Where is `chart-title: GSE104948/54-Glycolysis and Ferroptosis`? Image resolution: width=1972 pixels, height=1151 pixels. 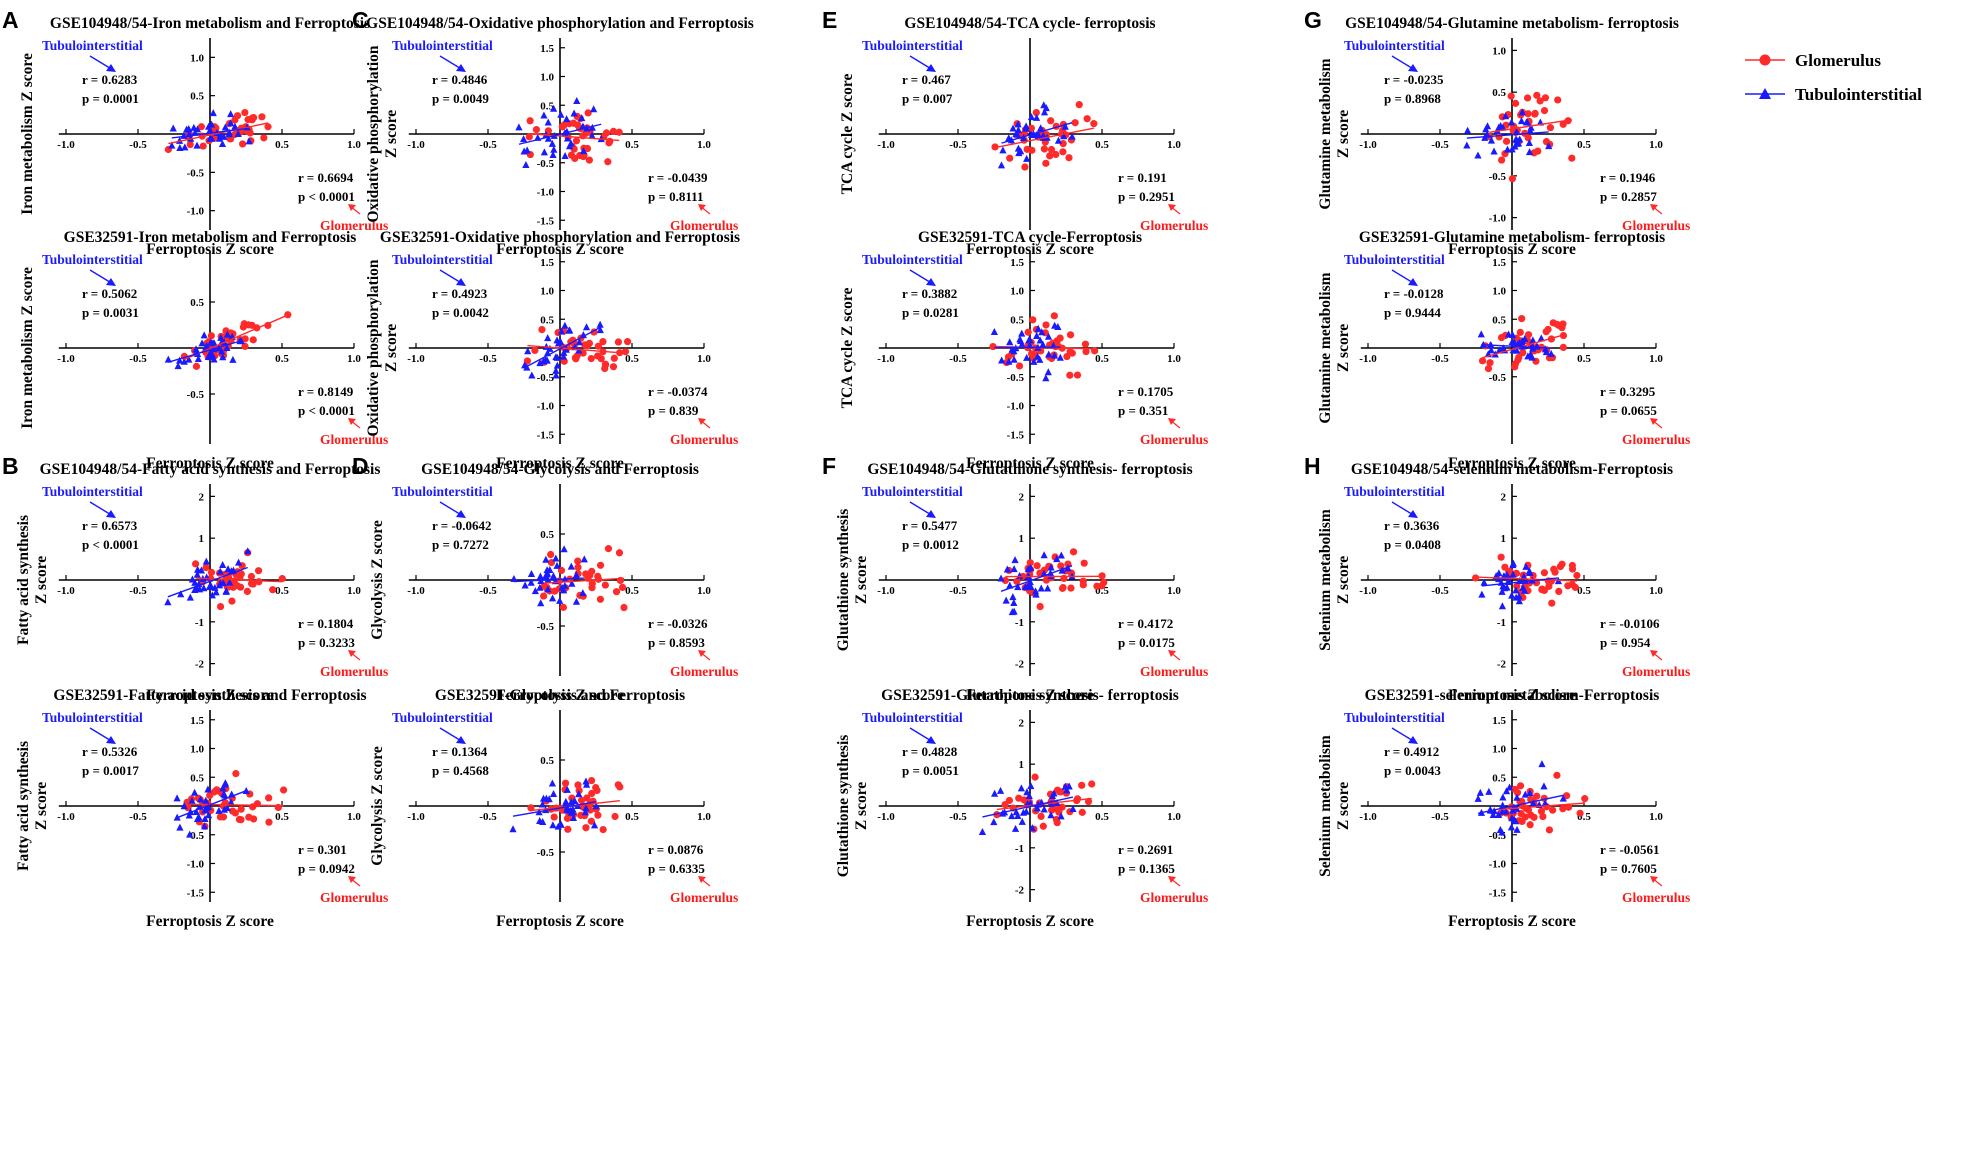
chart-title: GSE104948/54-Glycolysis and Ferroptosis is located at coordinates (560, 469).